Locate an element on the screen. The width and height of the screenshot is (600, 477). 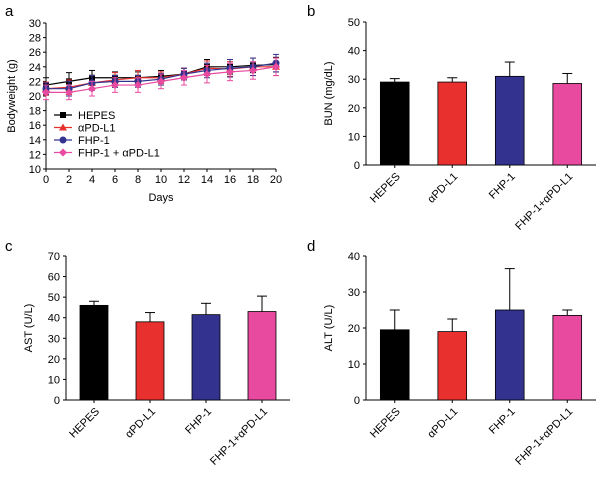
panel-letter-a: a is located at coordinates (9, 11).